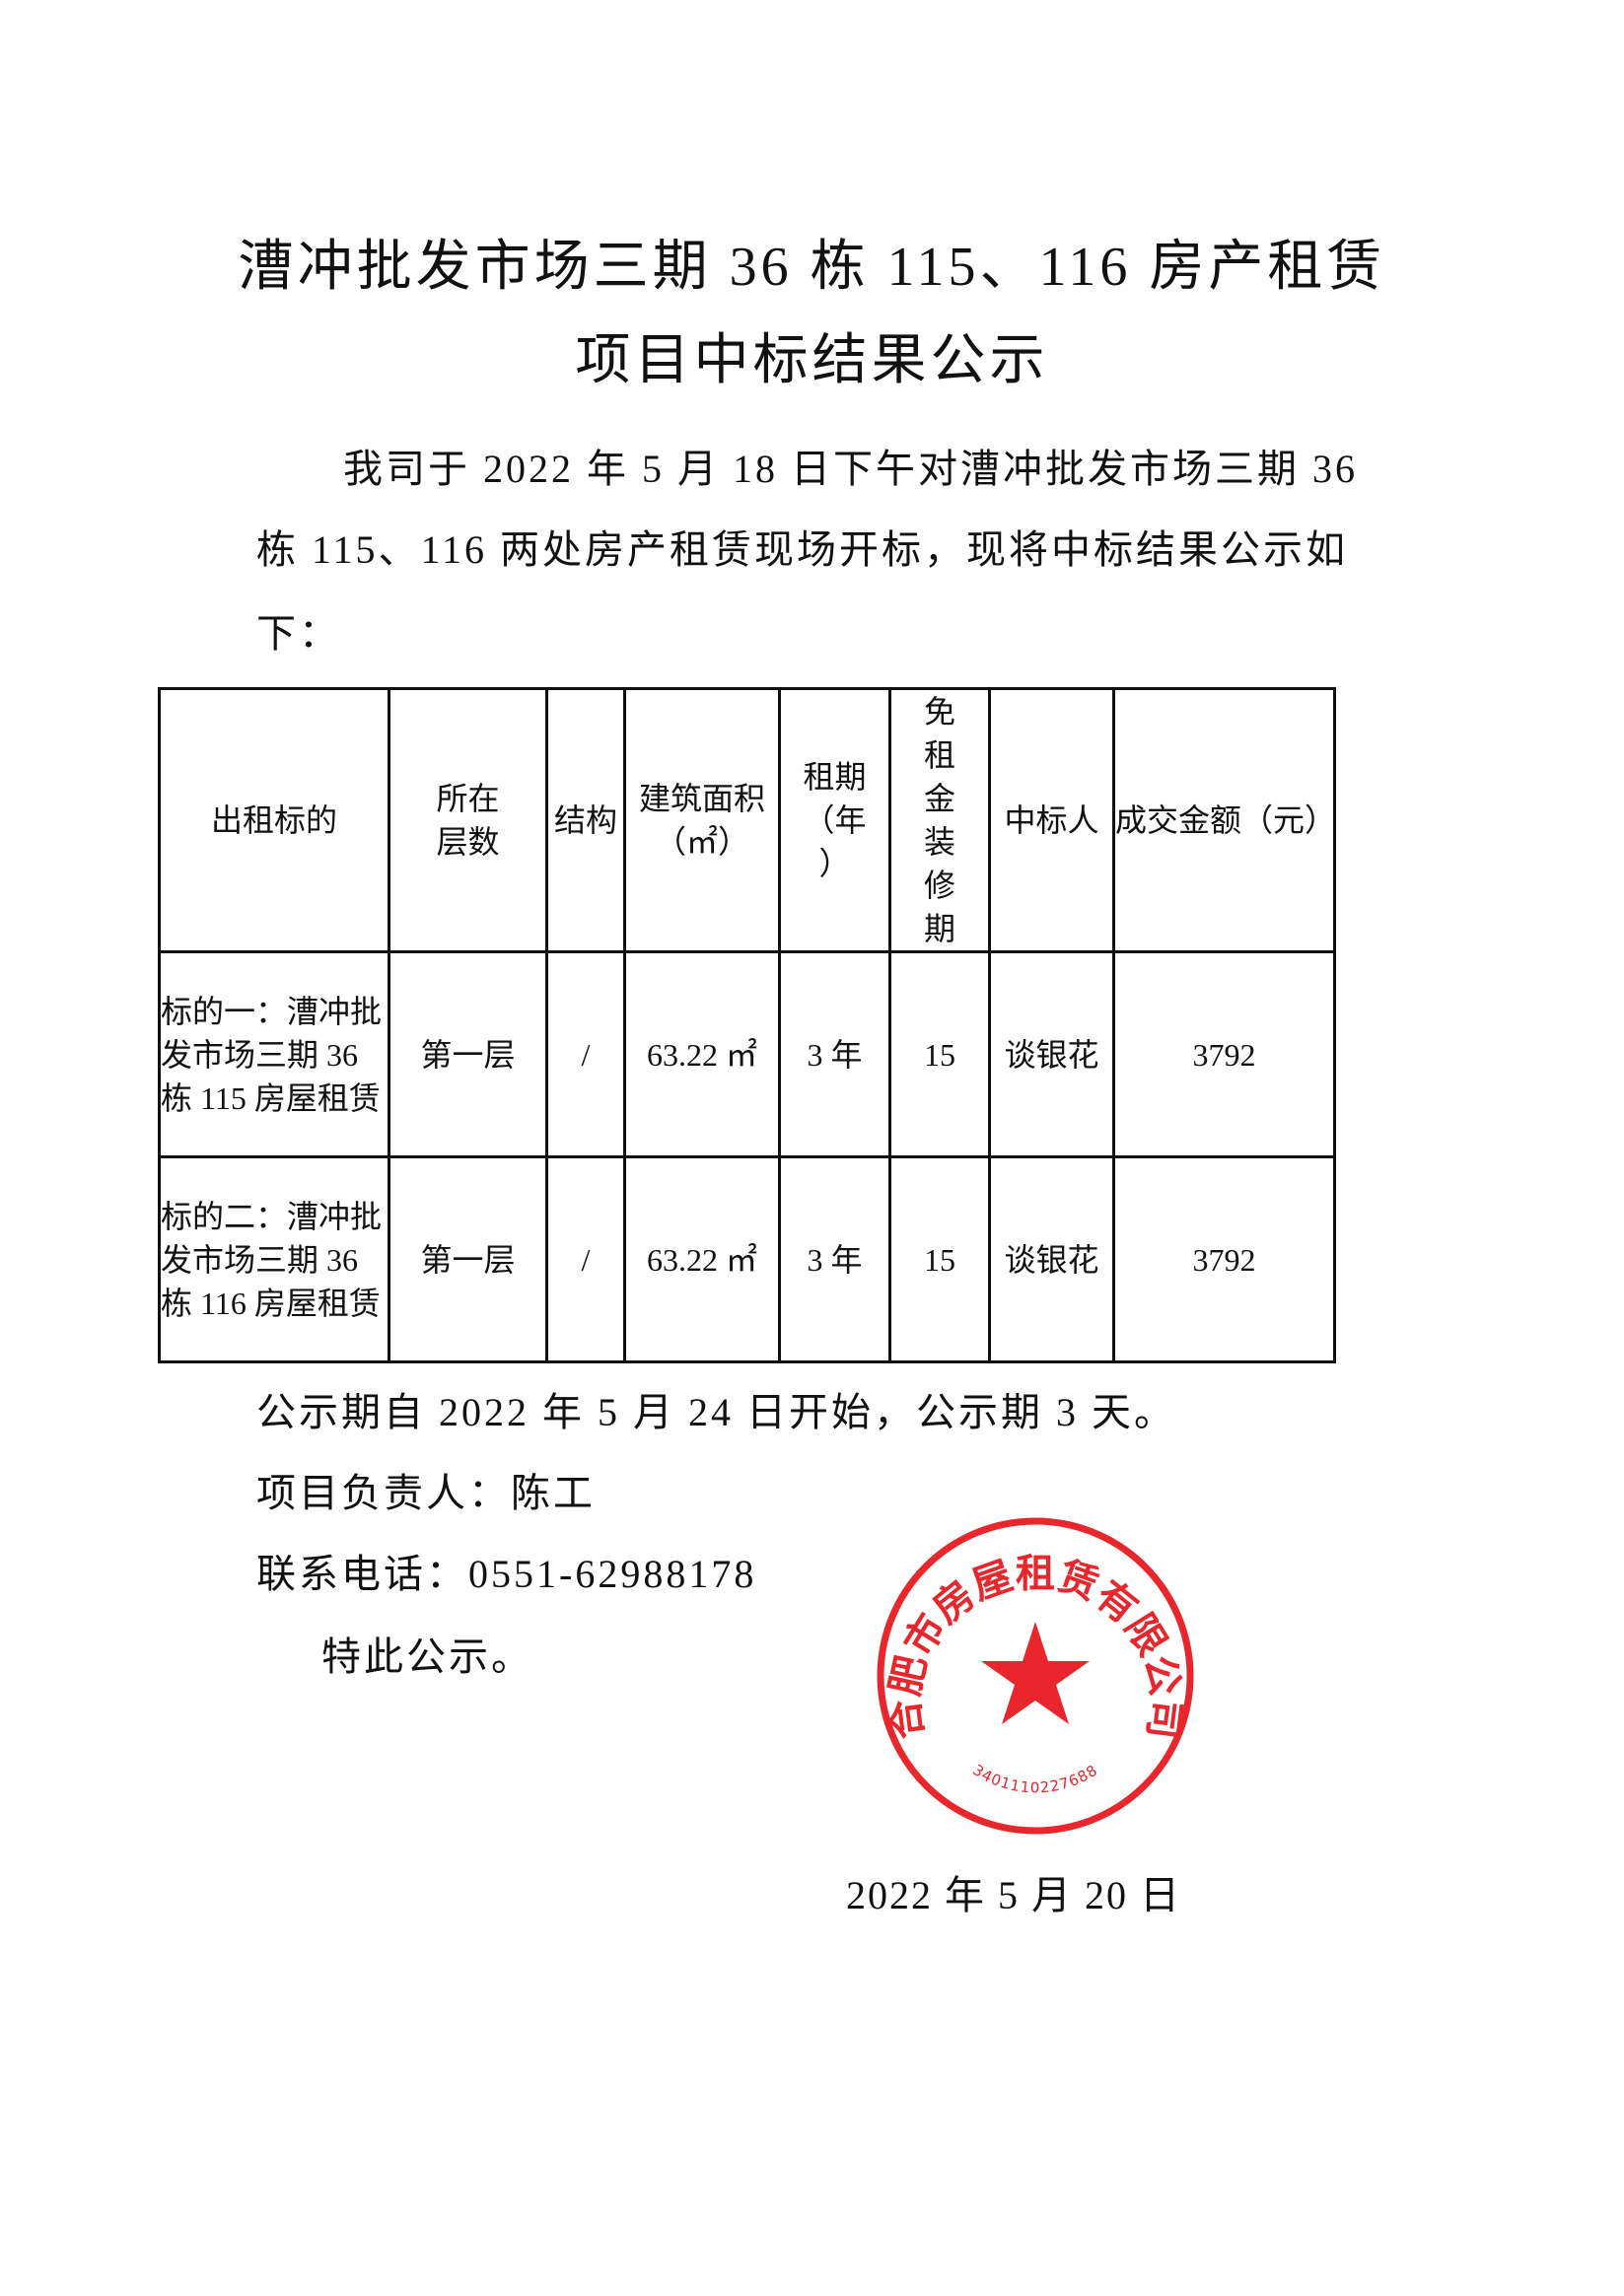 This screenshot has width=1624, height=2296. I want to click on header-floor: 所在层数, so click(468, 820).